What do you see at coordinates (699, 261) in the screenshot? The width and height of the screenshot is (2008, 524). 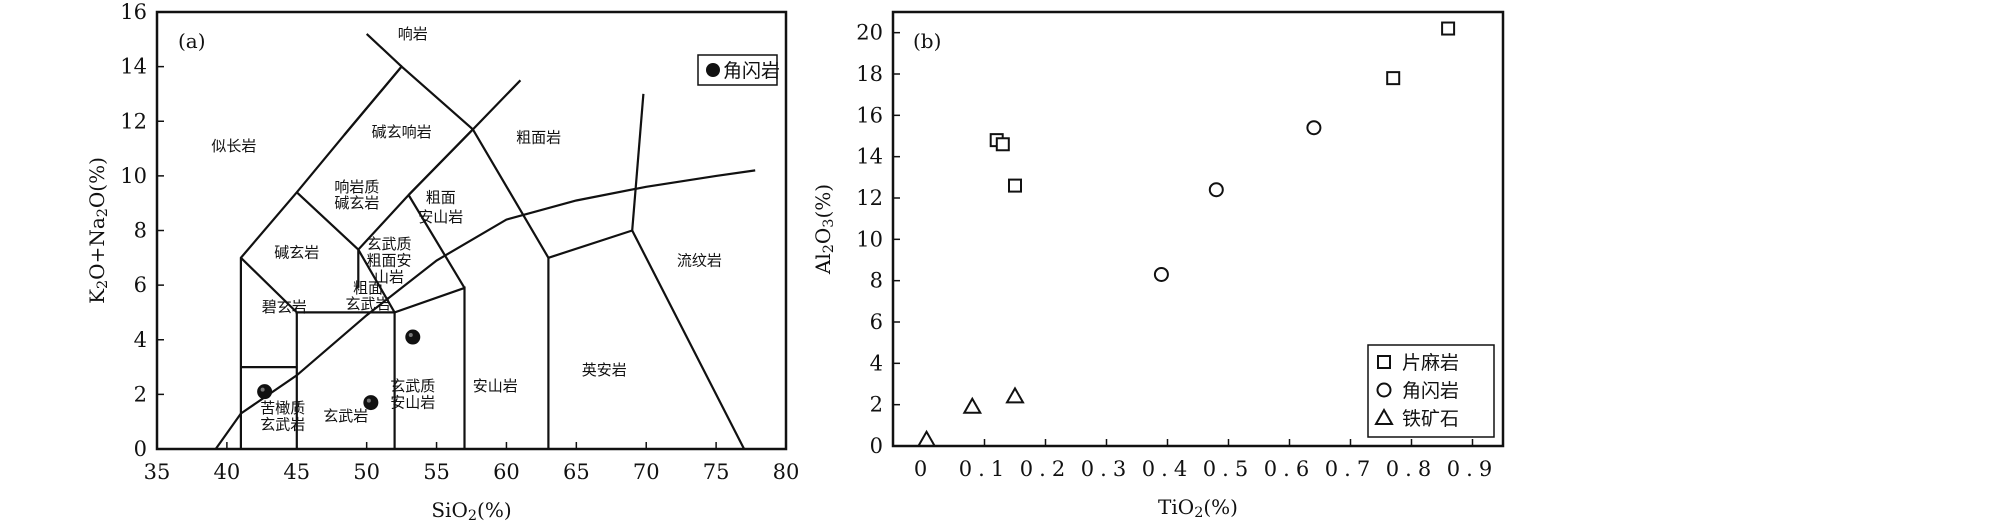 I see `field-label: 流纹岩` at bounding box center [699, 261].